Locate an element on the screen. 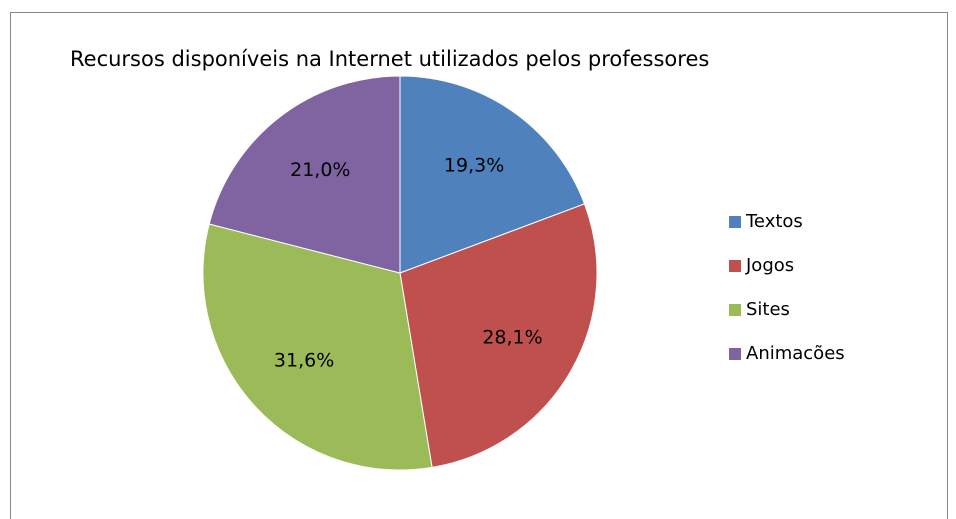  data-label: 31,6% is located at coordinates (304, 360).